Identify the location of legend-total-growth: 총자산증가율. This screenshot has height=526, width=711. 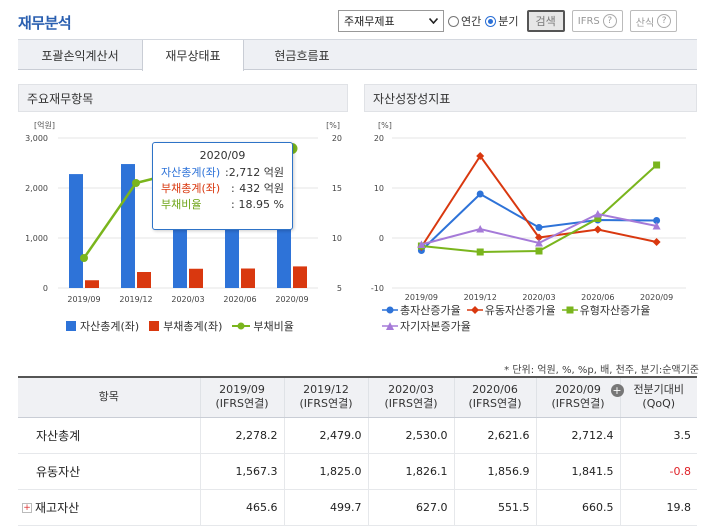
(421, 310).